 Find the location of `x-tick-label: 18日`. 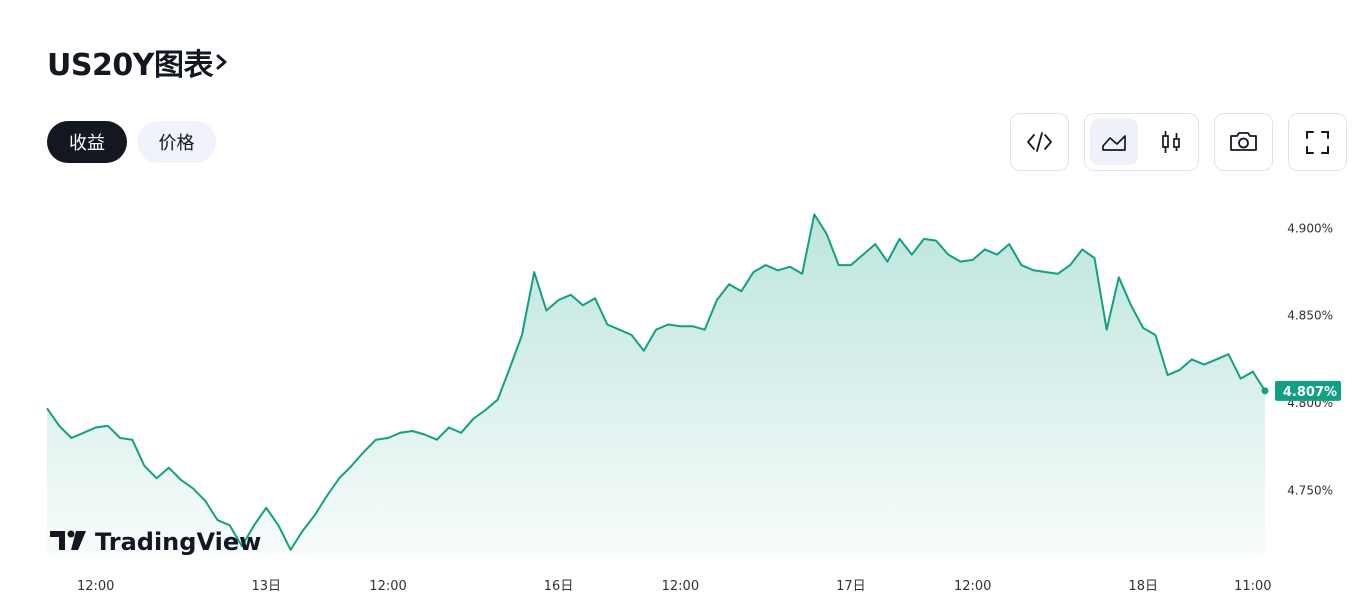

x-tick-label: 18日 is located at coordinates (1143, 586).